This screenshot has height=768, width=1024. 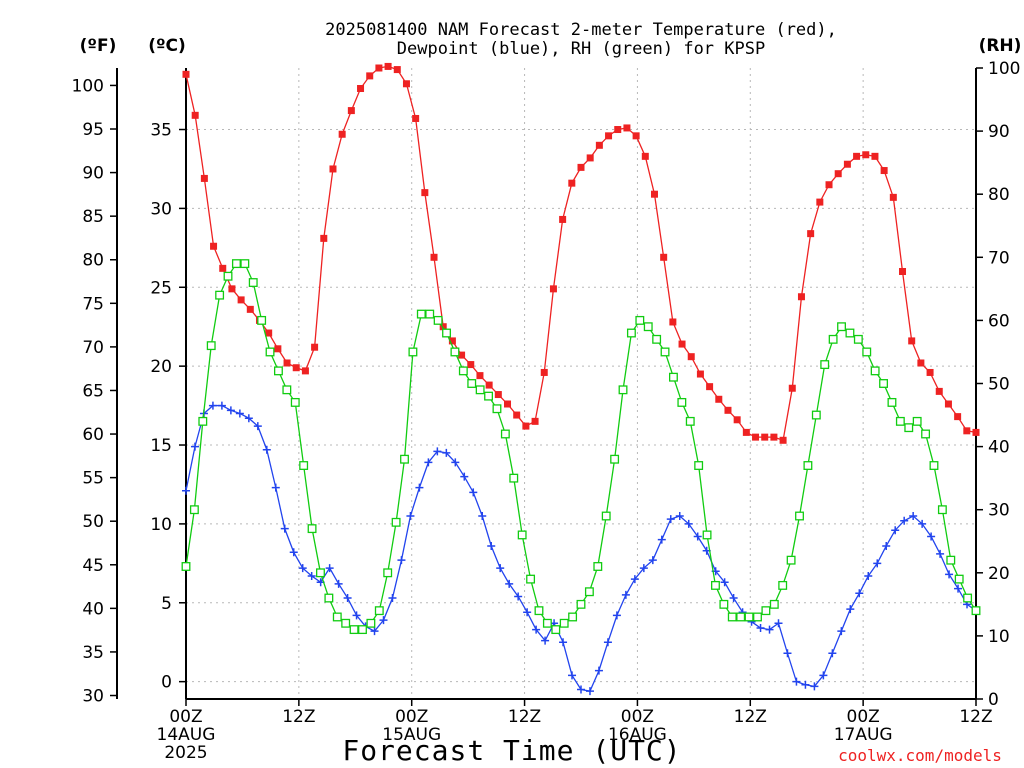 I want to click on fahrenheit-tick-label: 80, so click(x=93, y=261).